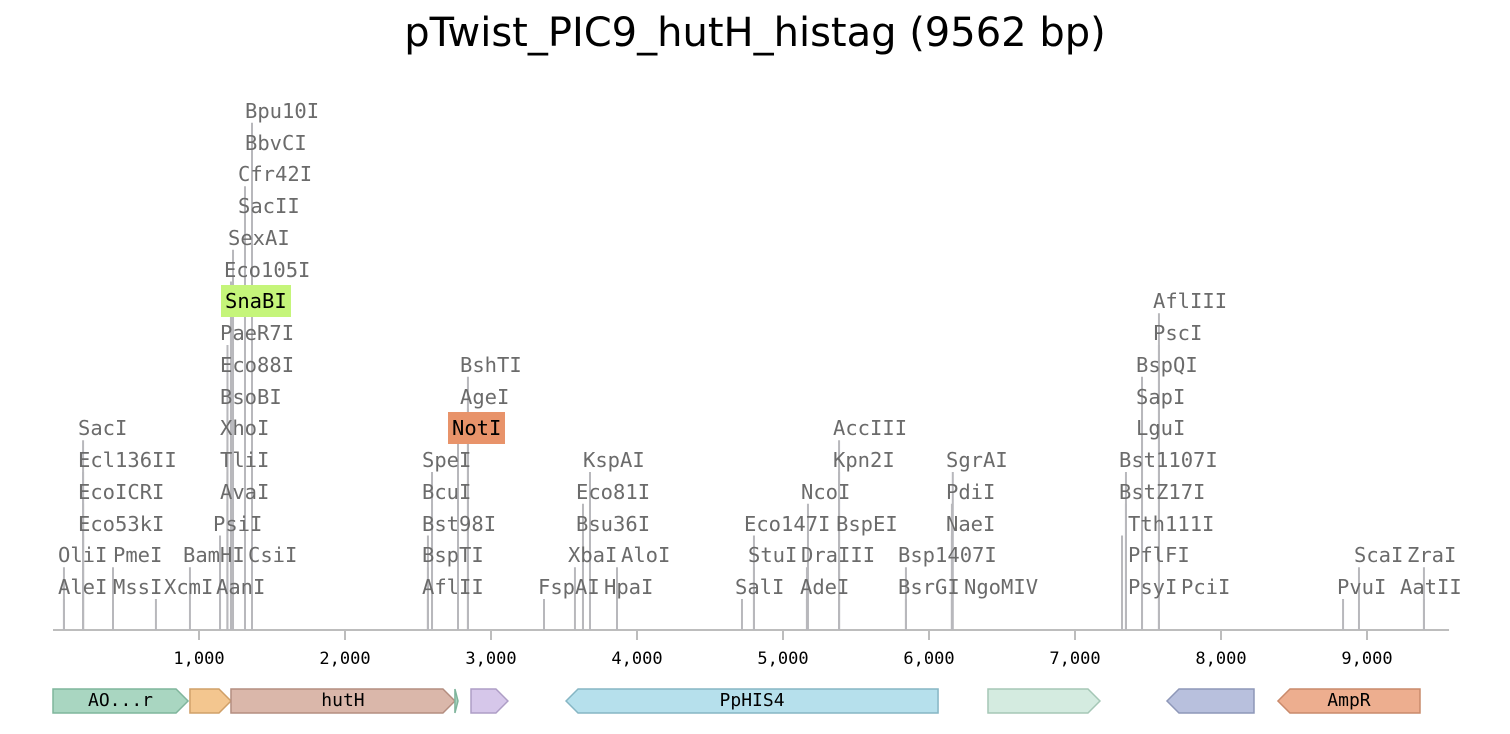 The height and width of the screenshot is (734, 1510). Describe the element at coordinates (613, 523) in the screenshot. I see `enzyme-label-bsu36i: Bsu36I` at that location.